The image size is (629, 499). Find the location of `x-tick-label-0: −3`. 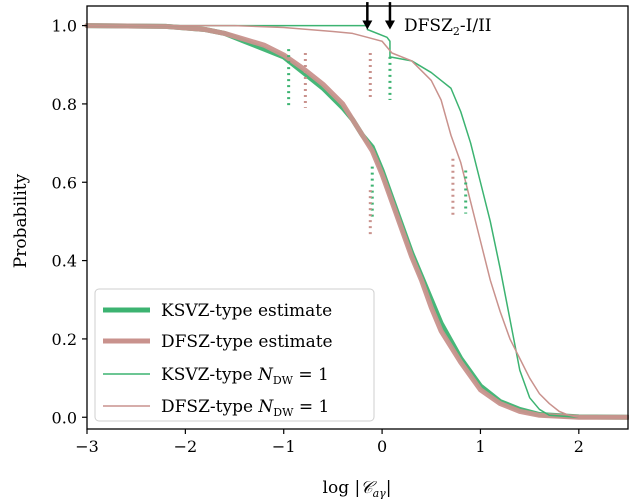

x-tick-label-0: −3 is located at coordinates (87, 446).